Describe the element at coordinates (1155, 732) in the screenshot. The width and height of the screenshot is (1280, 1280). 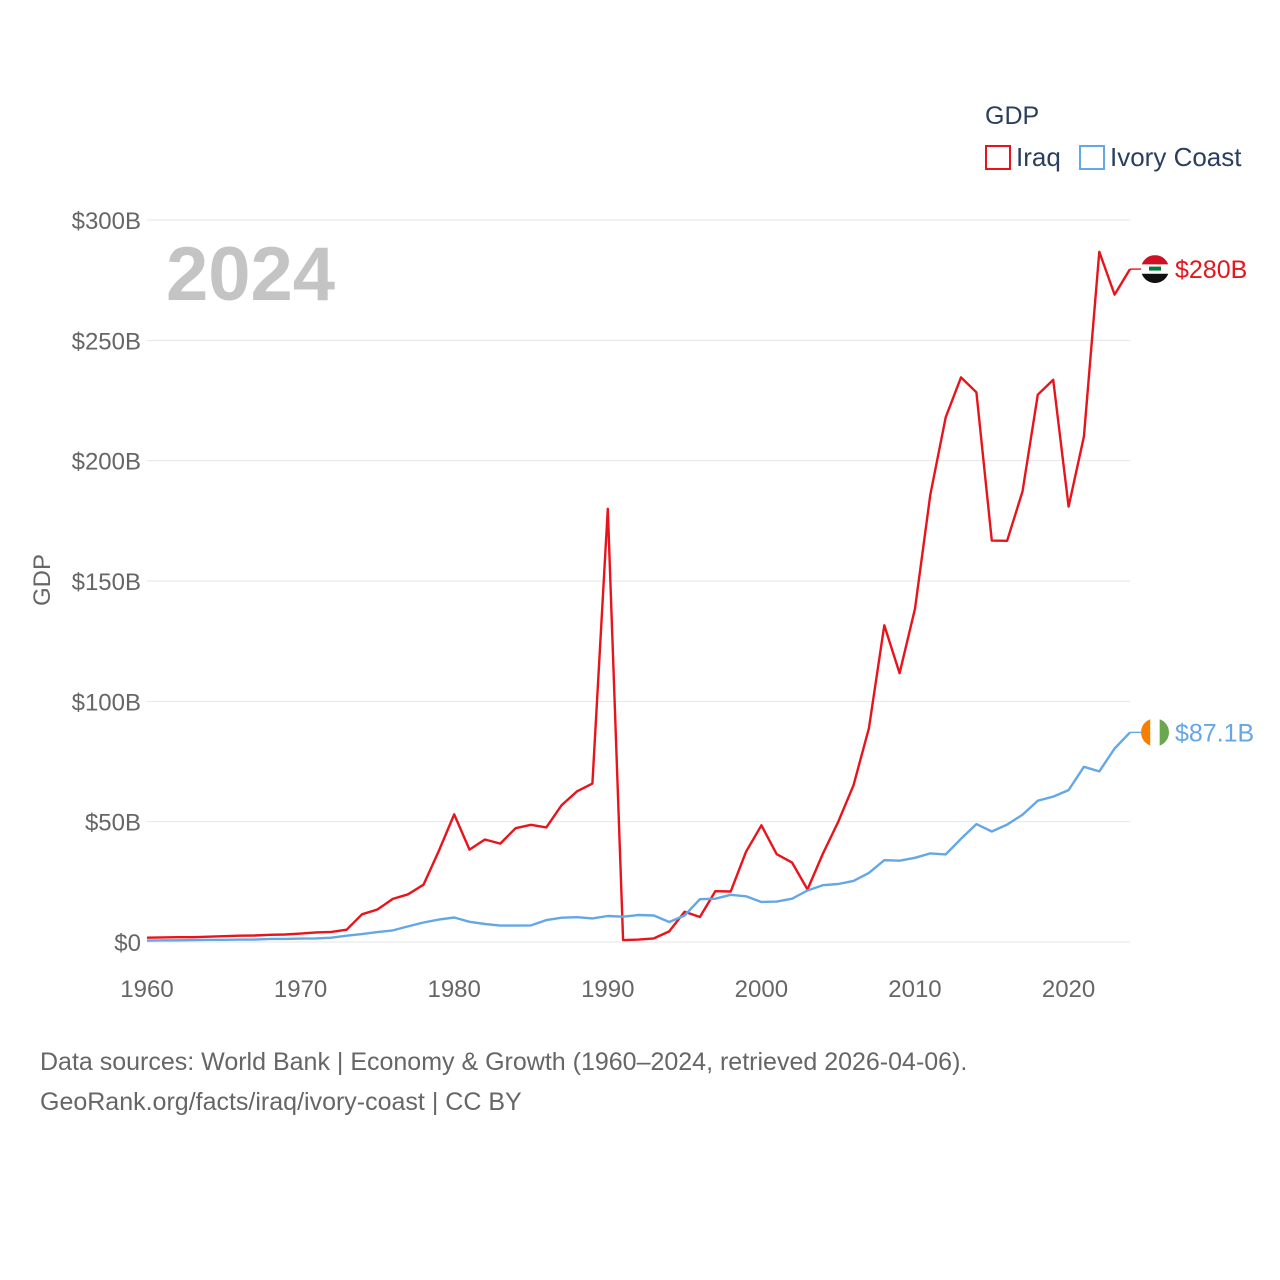
I see `ivory-coast-flag-icon` at that location.